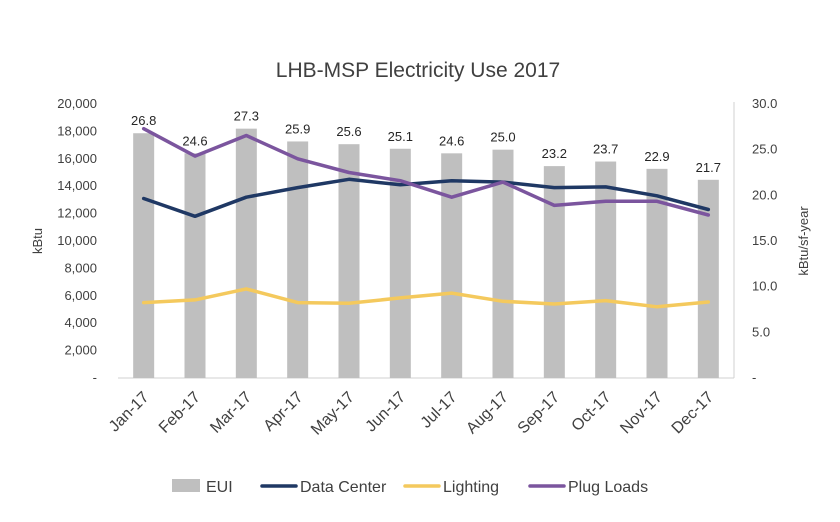  I want to click on legend-label-lighting: Lighting, so click(471, 487).